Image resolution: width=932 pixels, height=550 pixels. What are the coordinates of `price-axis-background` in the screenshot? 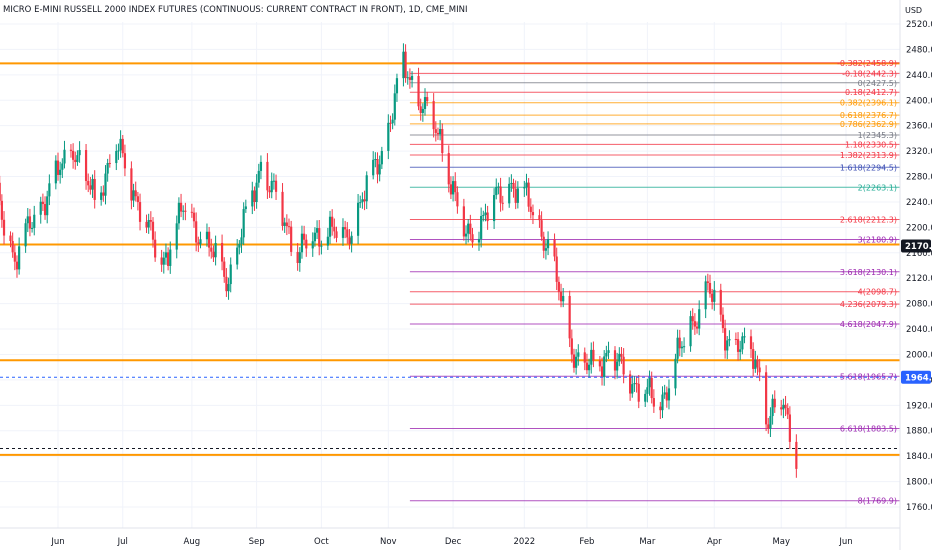 It's located at (916, 275).